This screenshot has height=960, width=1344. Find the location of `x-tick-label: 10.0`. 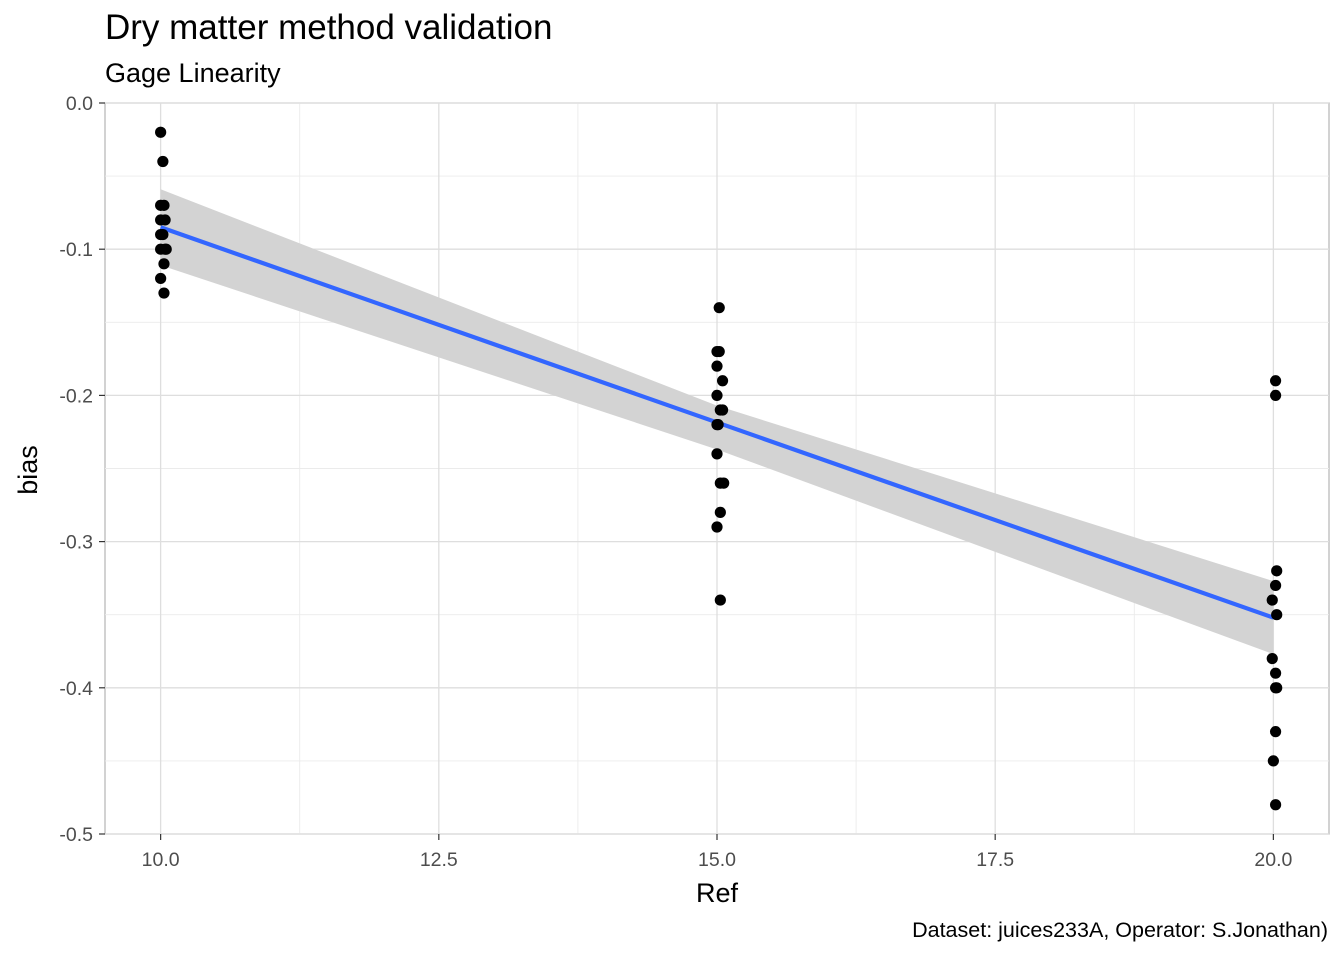

x-tick-label: 10.0 is located at coordinates (161, 860).